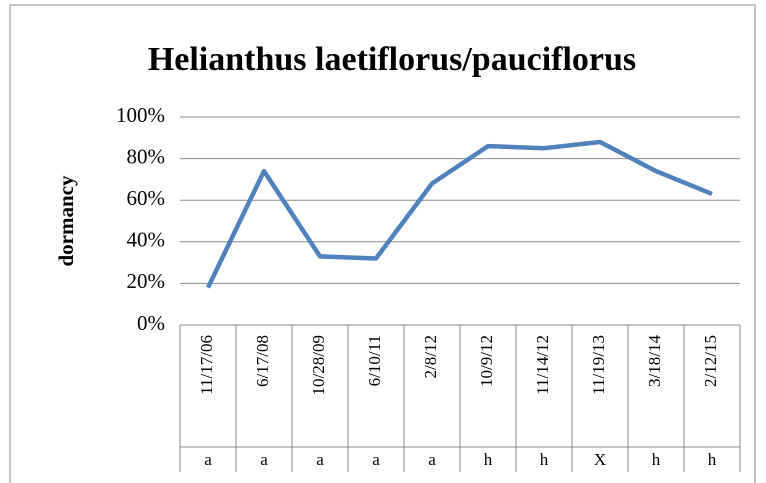  I want to click on x-tick-label: 10/28/09, so click(318, 365).